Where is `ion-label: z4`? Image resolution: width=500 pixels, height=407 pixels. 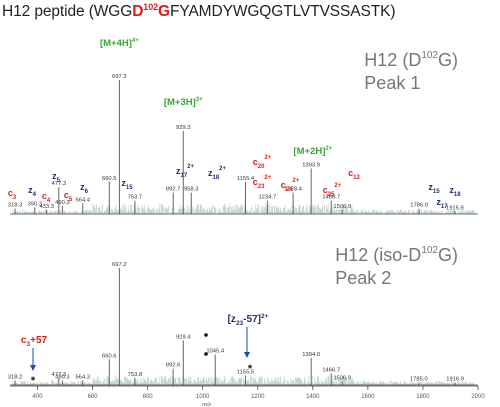 ion-label: z4 is located at coordinates (32, 191).